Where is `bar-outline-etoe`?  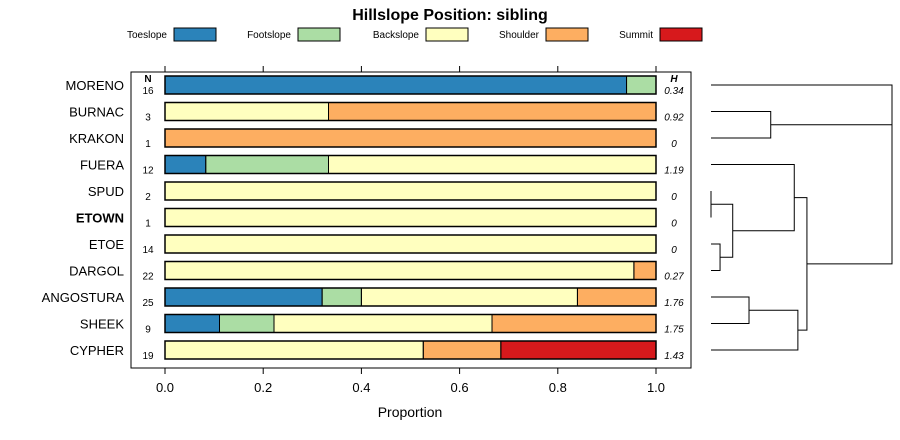
bar-outline-etoe is located at coordinates (410, 244).